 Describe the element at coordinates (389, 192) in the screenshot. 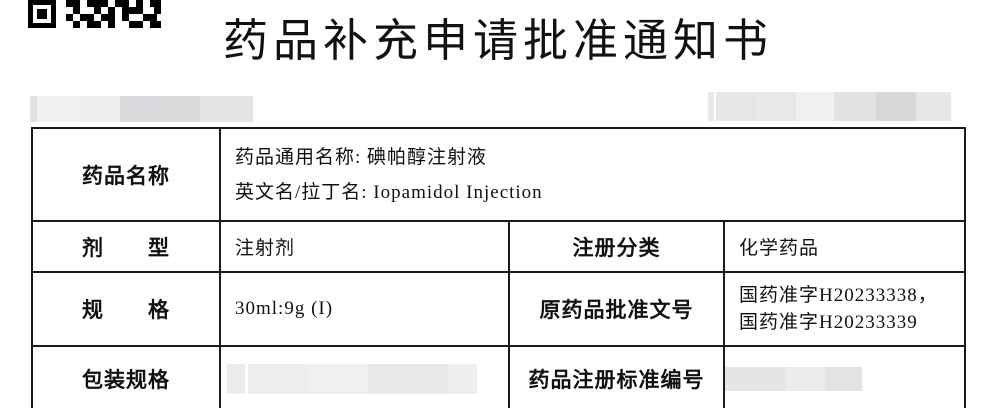

I see `english-name-line: 英文名/拉丁名: Iopamidol Injection` at that location.